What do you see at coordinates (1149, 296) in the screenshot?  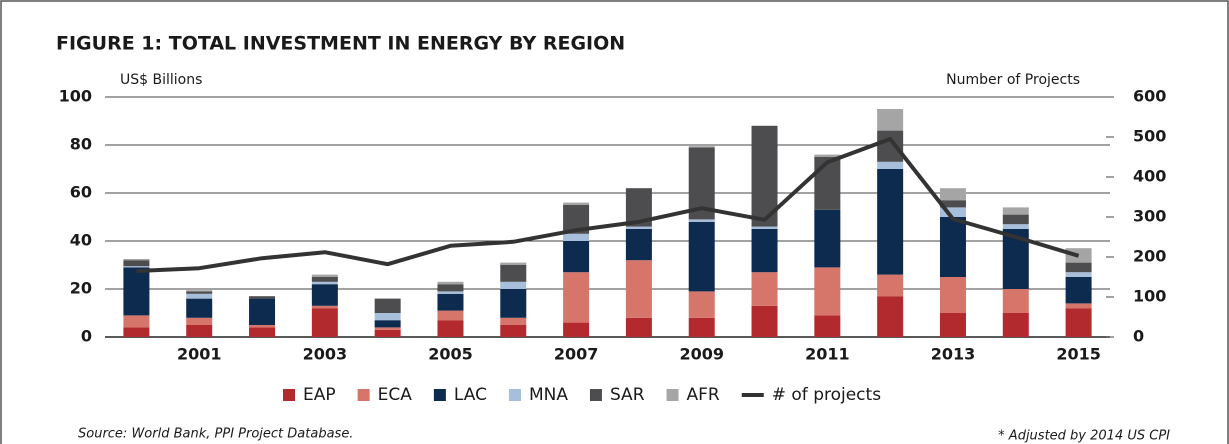 I see `y2-tick-label: 100` at bounding box center [1149, 296].